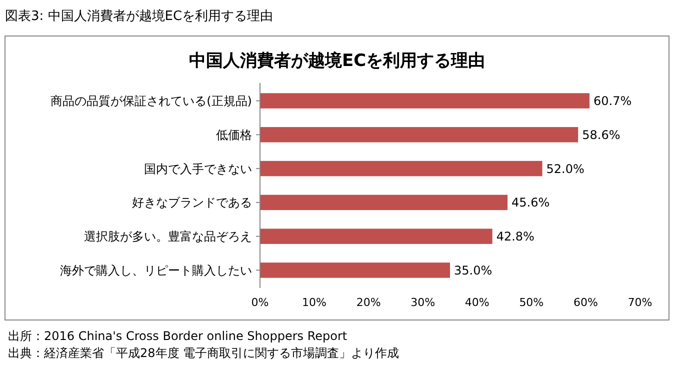  I want to click on x-tick-label: 0%, so click(260, 302).